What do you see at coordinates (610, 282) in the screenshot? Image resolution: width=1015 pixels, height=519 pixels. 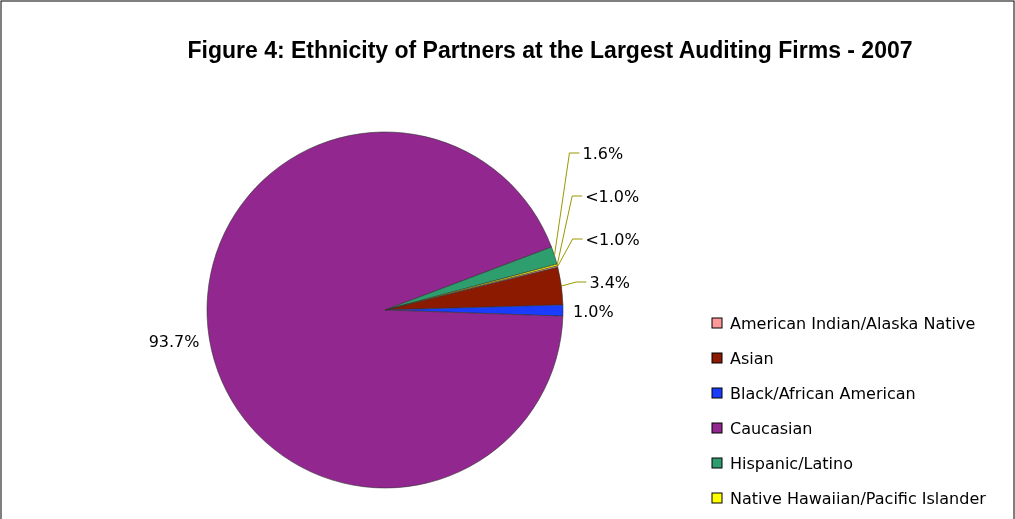 I see `data-label: 3.4%` at bounding box center [610, 282].